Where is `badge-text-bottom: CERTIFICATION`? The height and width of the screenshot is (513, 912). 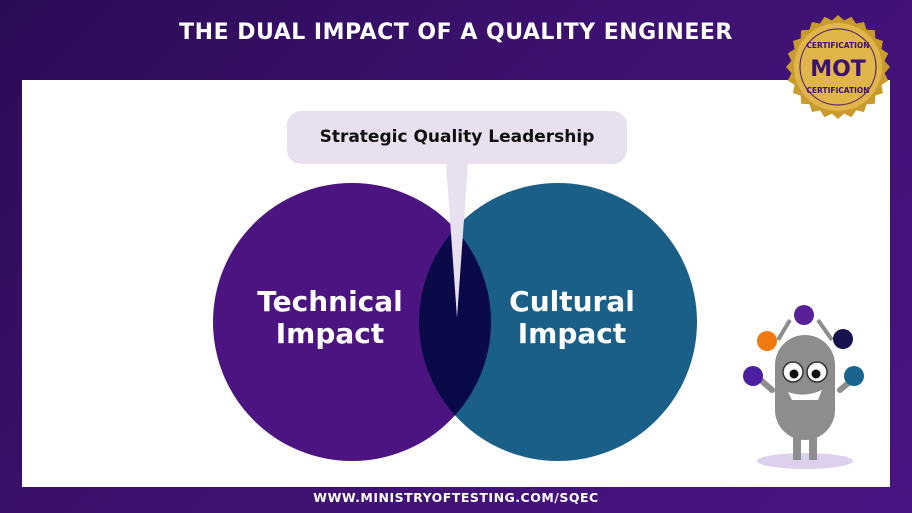
badge-text-bottom: CERTIFICATION is located at coordinates (837, 90).